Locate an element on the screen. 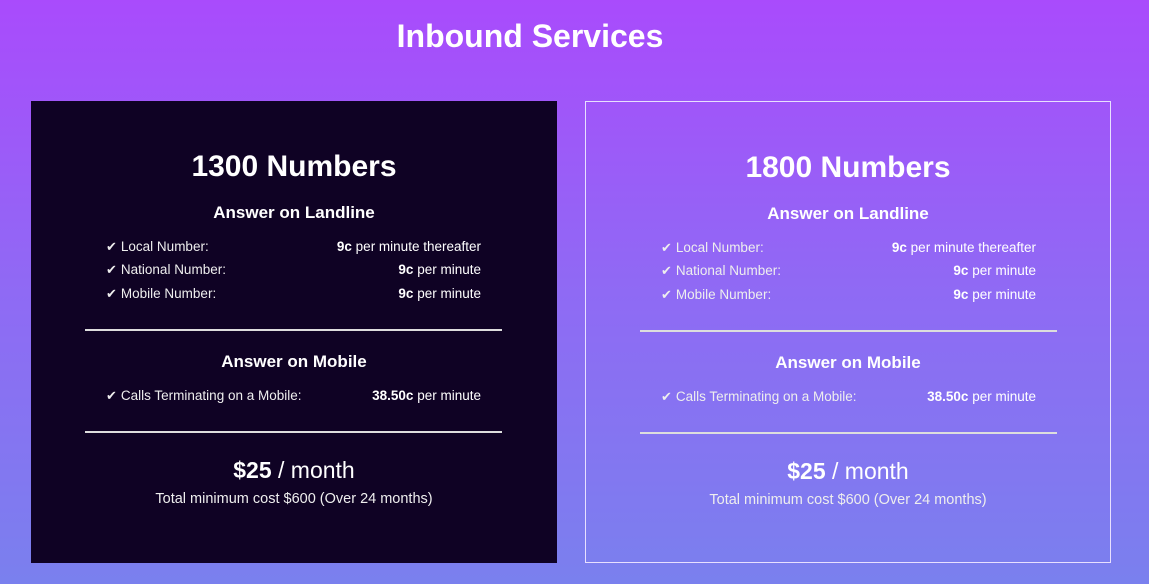 Image resolution: width=1149 pixels, height=584 pixels. page-title: Inbound Services is located at coordinates (530, 36).